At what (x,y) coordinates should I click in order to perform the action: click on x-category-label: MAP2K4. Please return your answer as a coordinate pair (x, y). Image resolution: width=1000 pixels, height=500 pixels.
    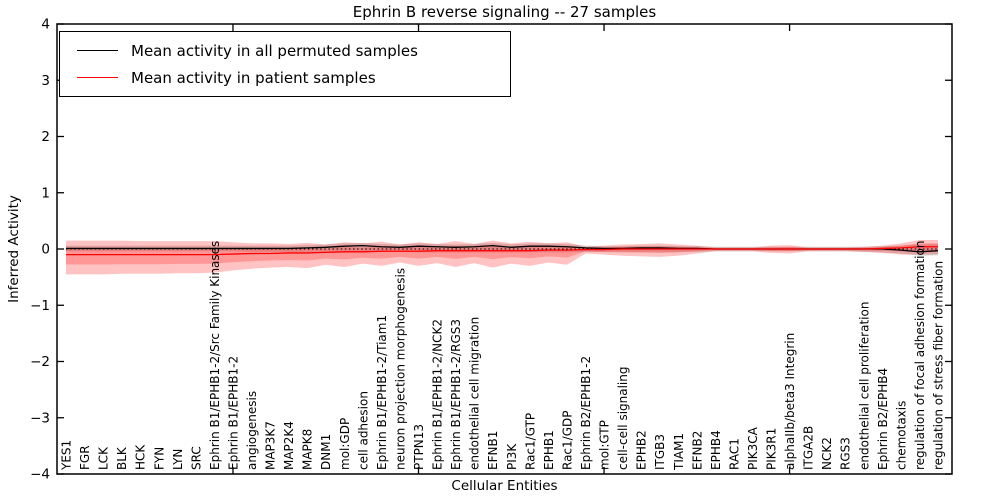
    Looking at the image, I should click on (289, 445).